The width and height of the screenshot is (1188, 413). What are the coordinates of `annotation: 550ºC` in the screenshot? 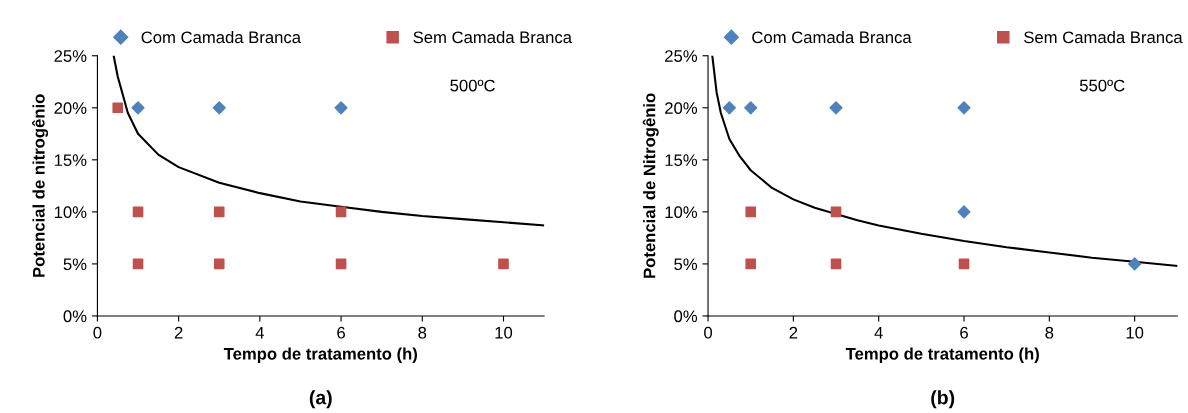 It's located at (1102, 85).